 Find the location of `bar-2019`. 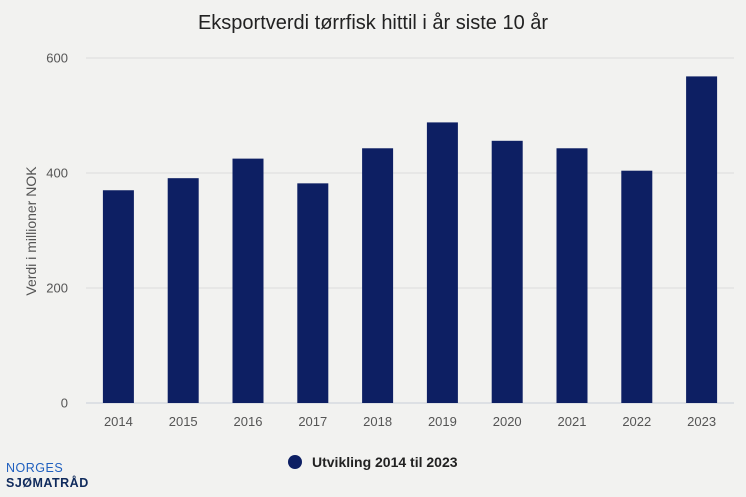

bar-2019 is located at coordinates (442, 263).